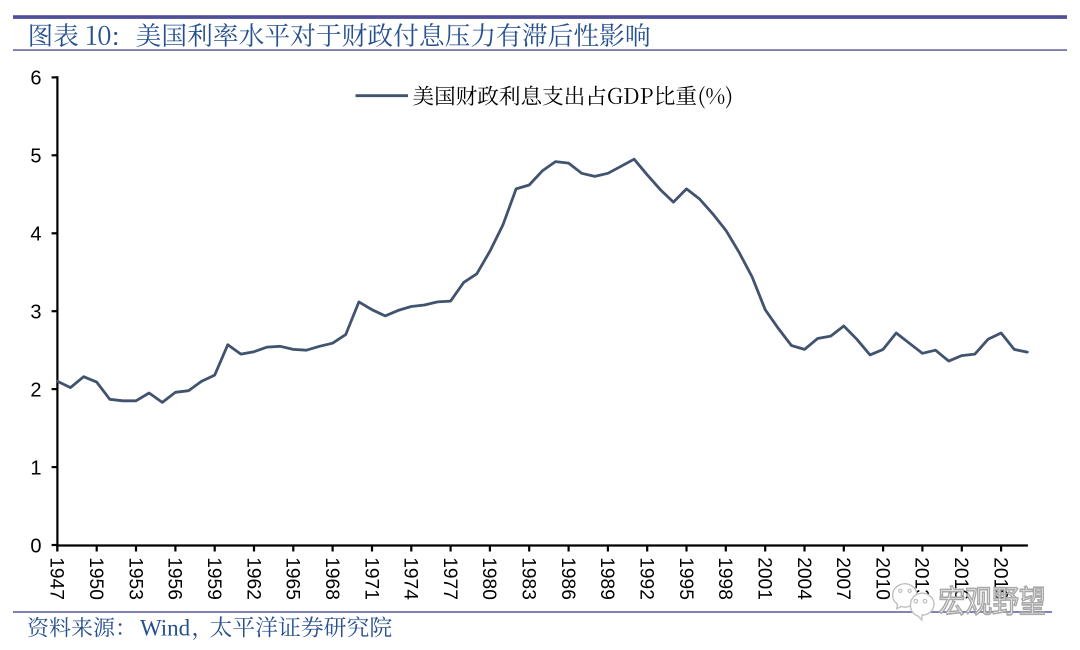 The width and height of the screenshot is (1080, 650). Describe the element at coordinates (646, 578) in the screenshot. I see `svg-text: 1992` at that location.